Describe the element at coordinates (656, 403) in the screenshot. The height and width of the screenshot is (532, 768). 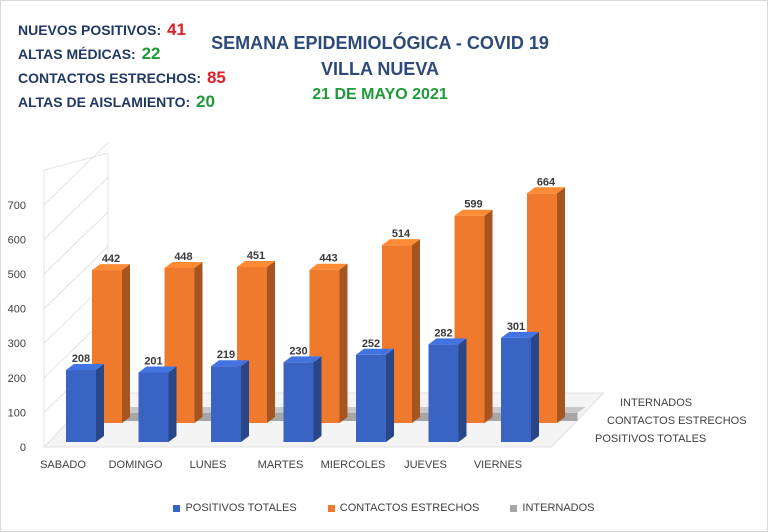
I see `depth-axis-label: INTERNADOS` at that location.